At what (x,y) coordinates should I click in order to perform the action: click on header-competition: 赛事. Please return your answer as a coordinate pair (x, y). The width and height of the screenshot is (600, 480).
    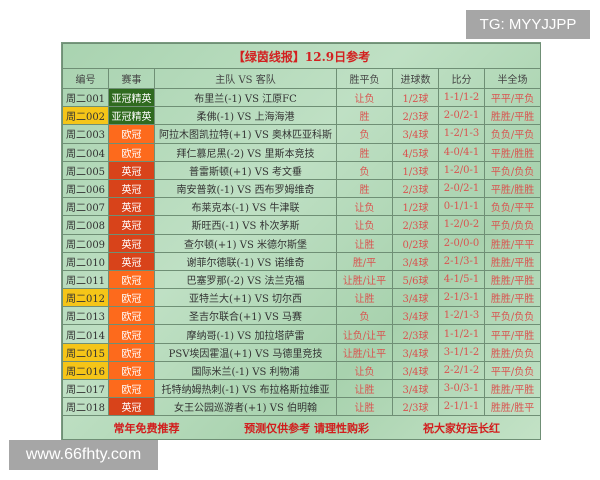
    Looking at the image, I should click on (131, 78).